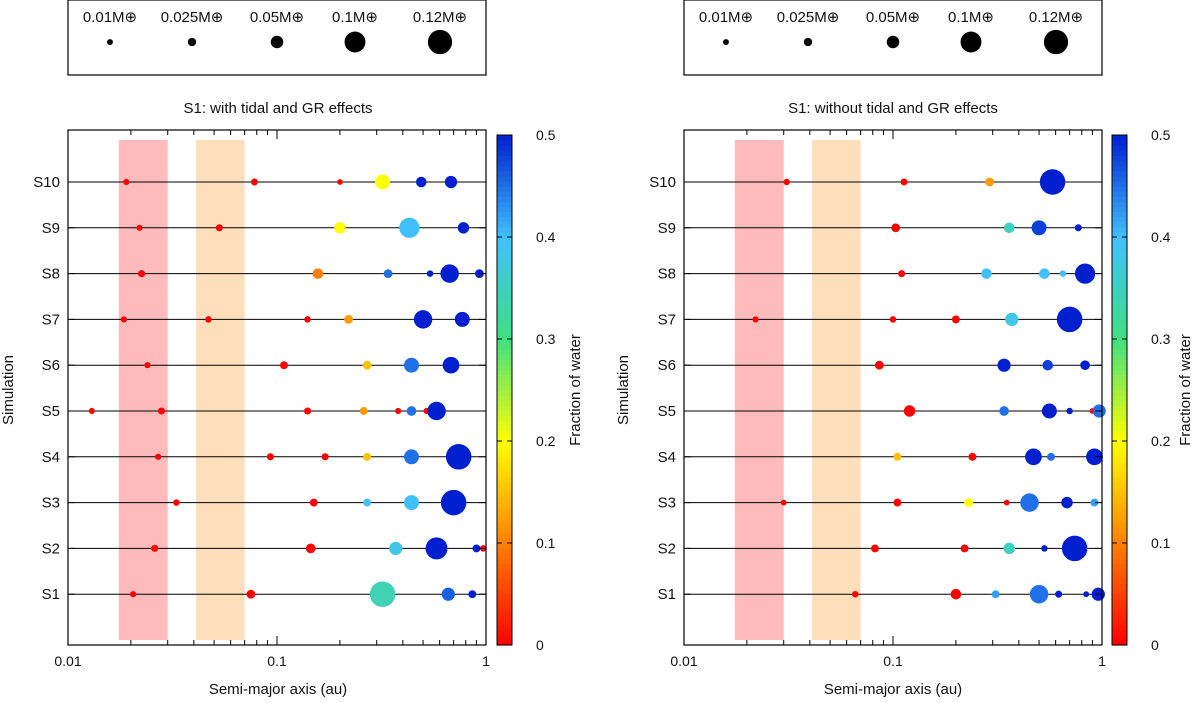 The image size is (1200, 703). Describe the element at coordinates (1102, 661) in the screenshot. I see `x-tick-label: 1` at that location.